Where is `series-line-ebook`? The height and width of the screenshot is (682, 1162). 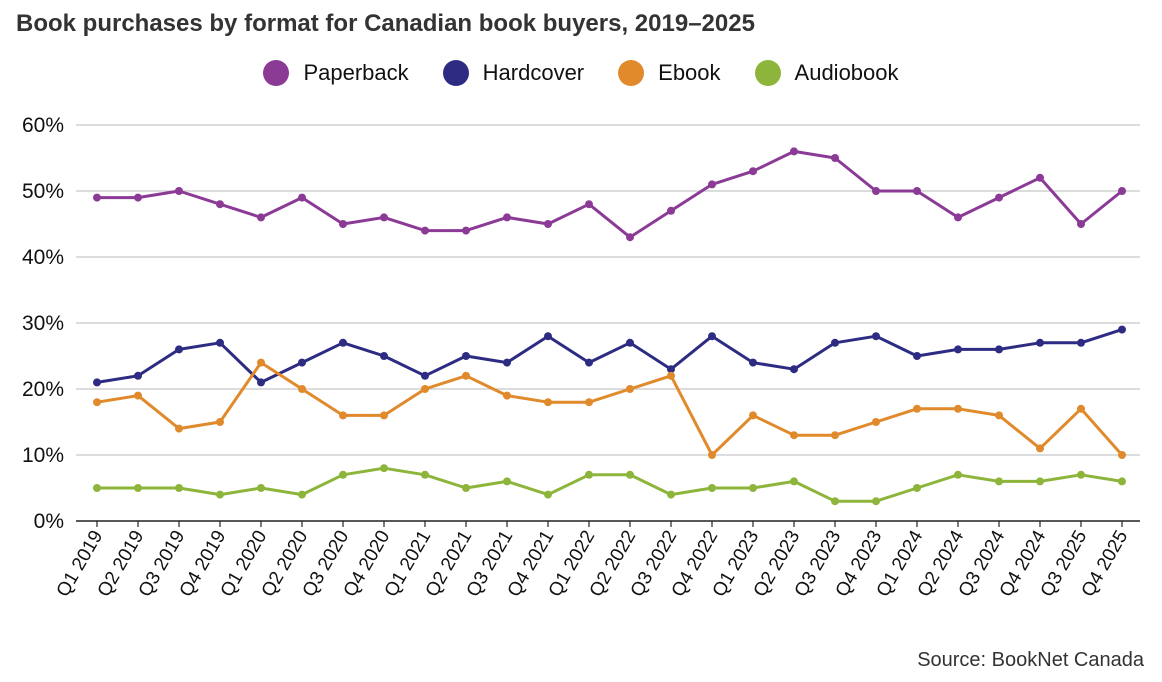
series-line-ebook is located at coordinates (610, 409).